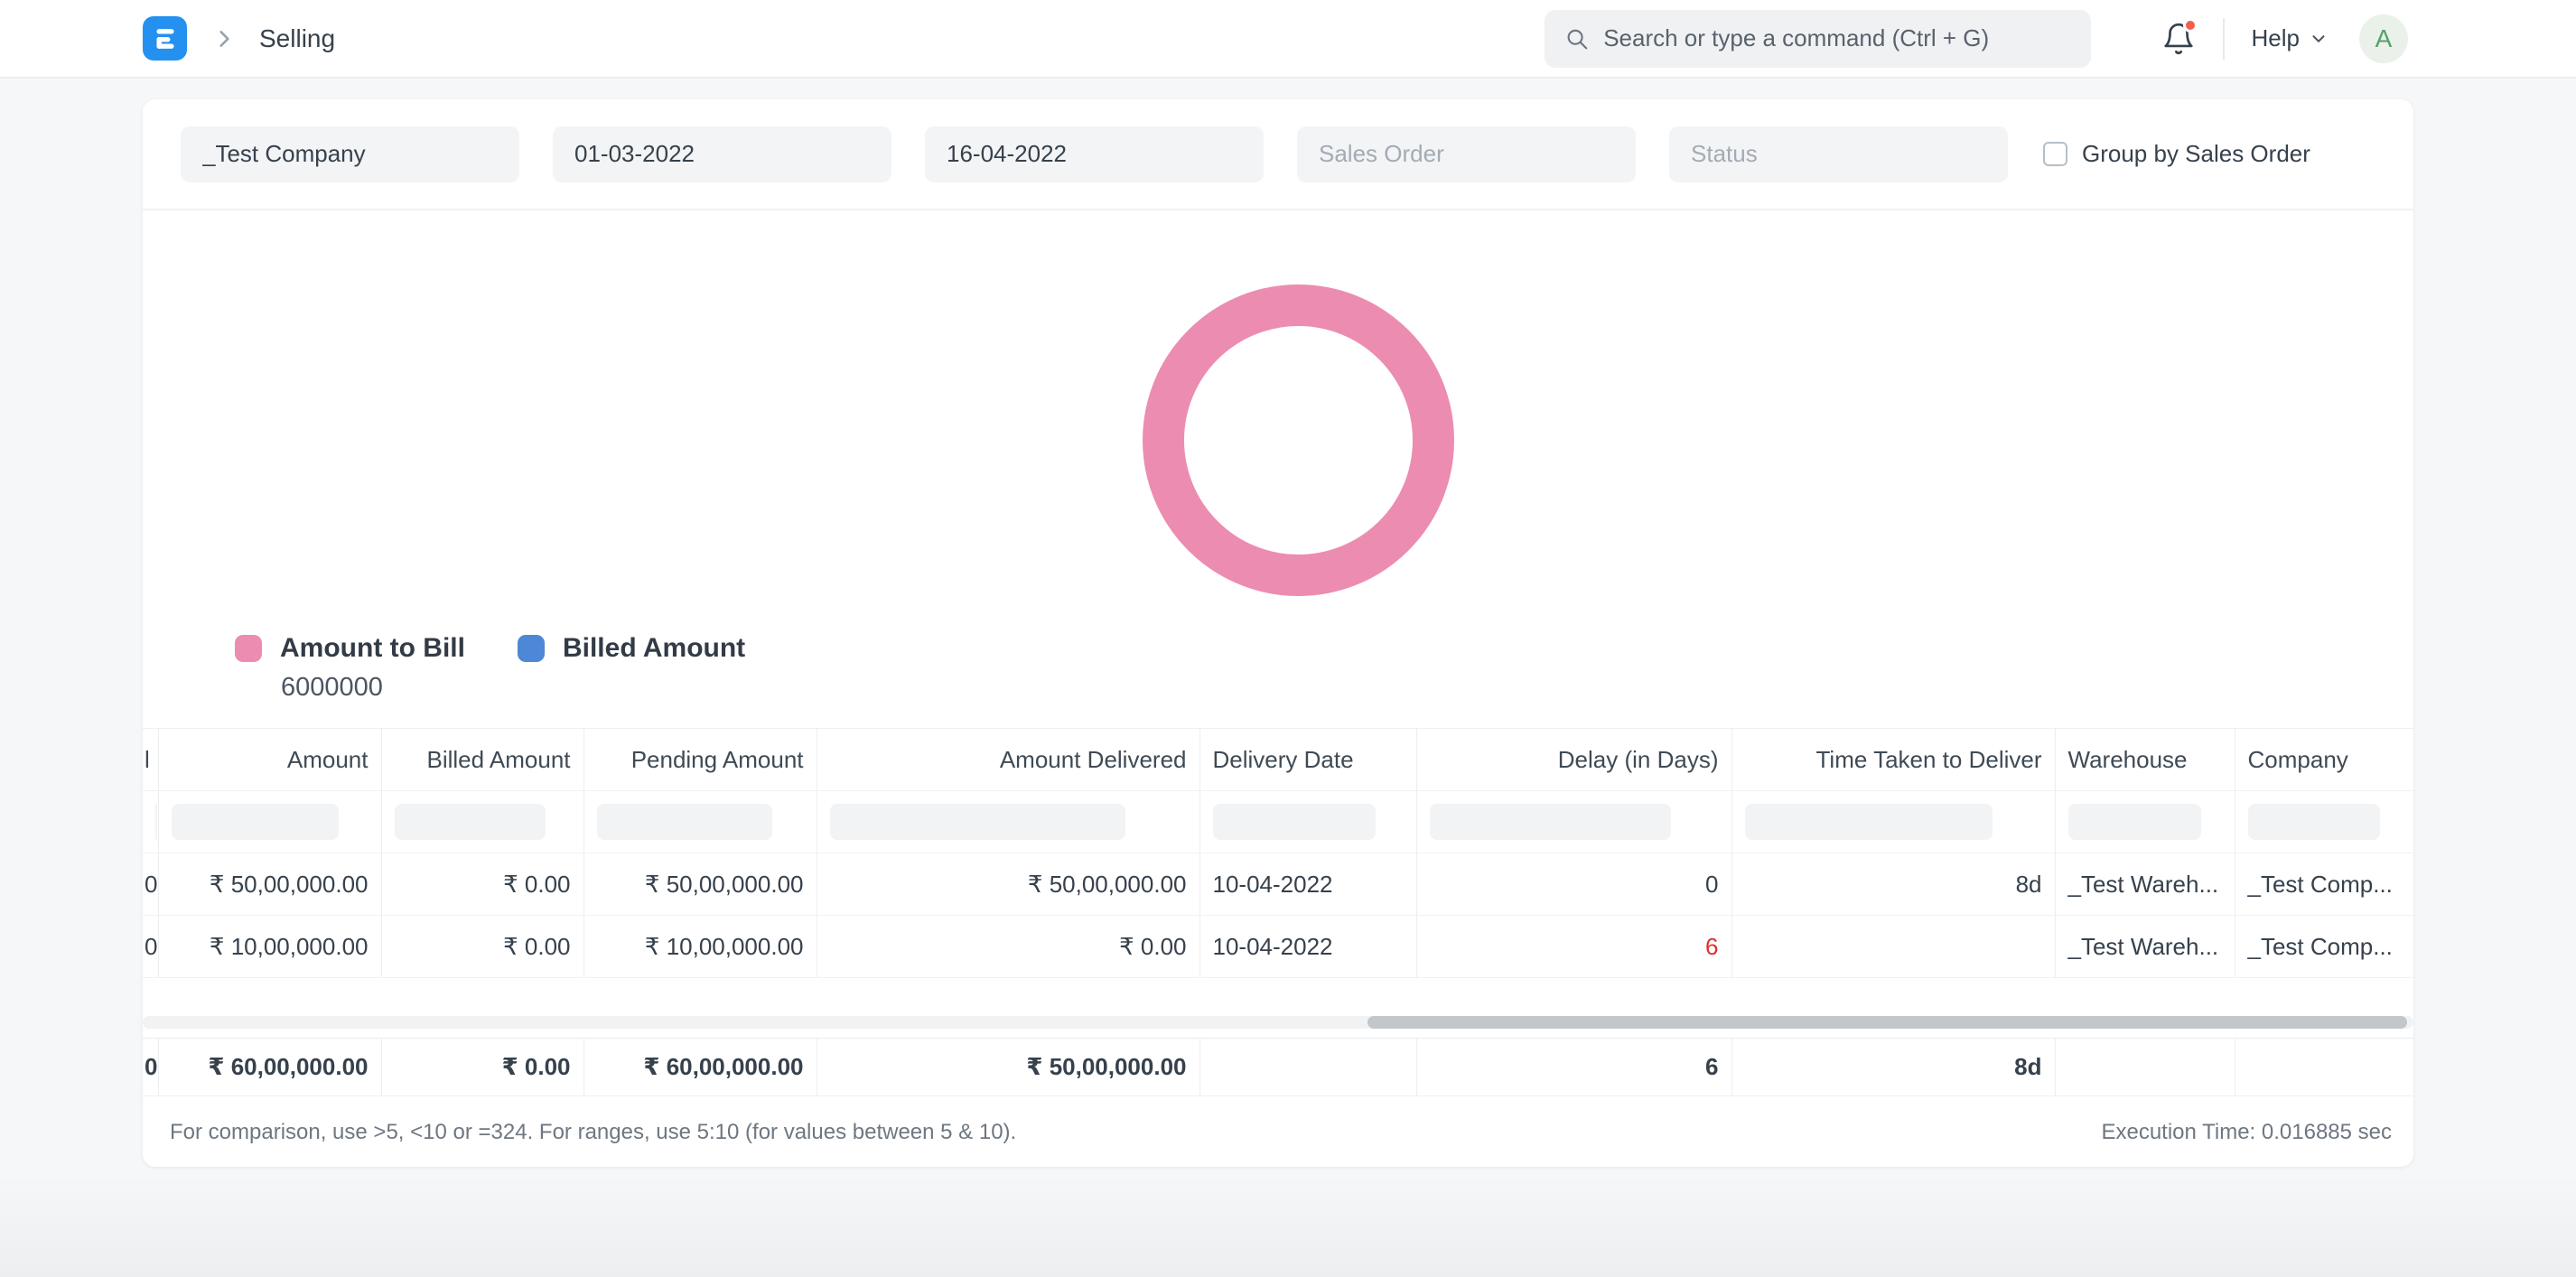  Describe the element at coordinates (1288, 39) in the screenshot. I see `navbar: Selling Help A` at that location.